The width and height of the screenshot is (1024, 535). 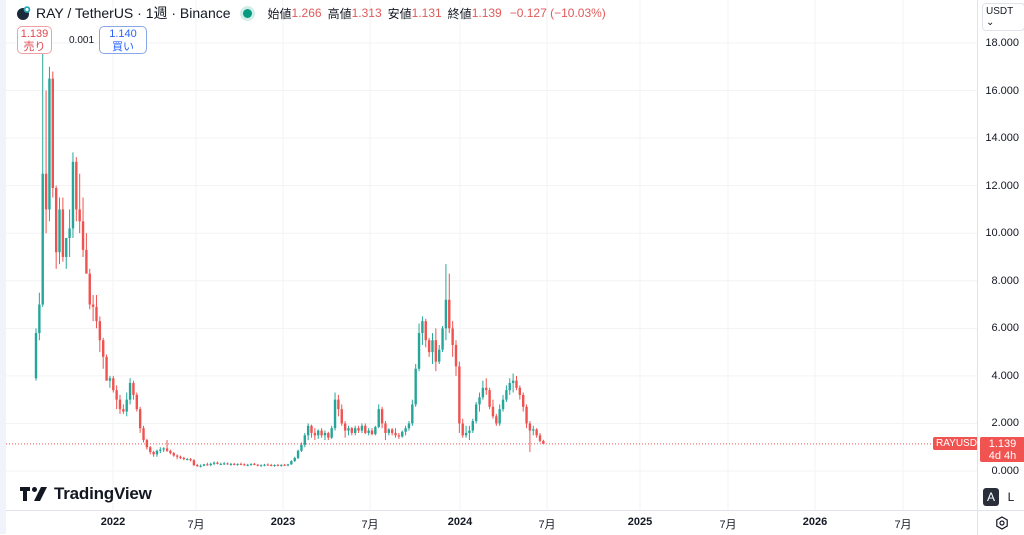 What do you see at coordinates (991, 497) in the screenshot?
I see `auto-scale-button: A` at bounding box center [991, 497].